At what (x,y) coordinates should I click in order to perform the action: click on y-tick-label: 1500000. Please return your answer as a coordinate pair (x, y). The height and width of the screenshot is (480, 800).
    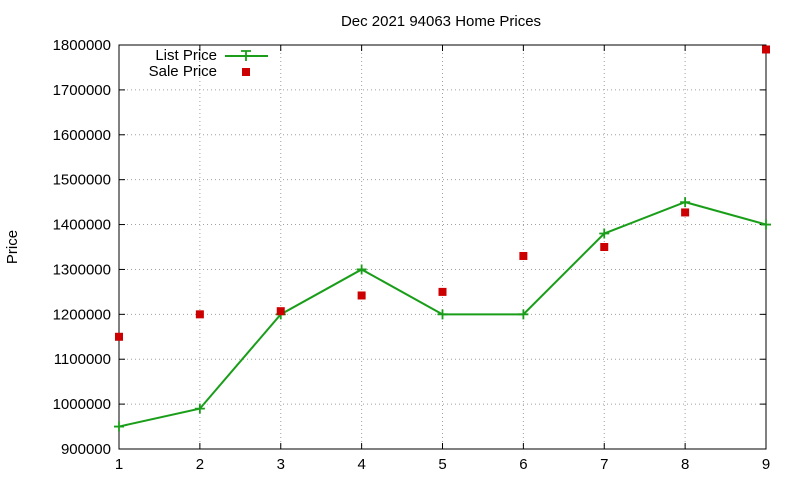
    Looking at the image, I should click on (82, 180).